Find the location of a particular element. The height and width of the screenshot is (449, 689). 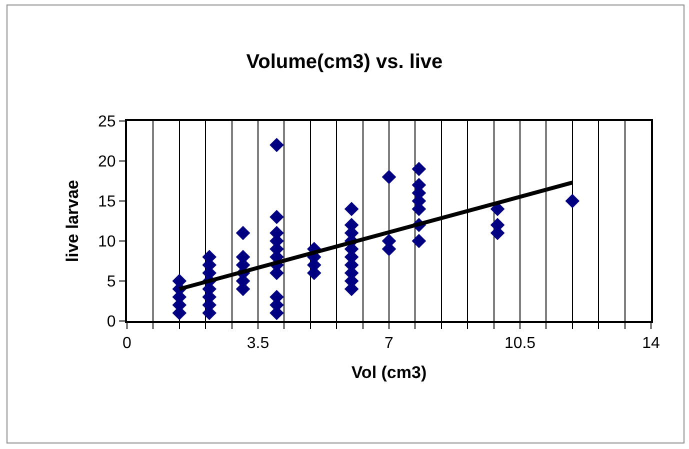

y-tick-label: 15 is located at coordinates (107, 202).